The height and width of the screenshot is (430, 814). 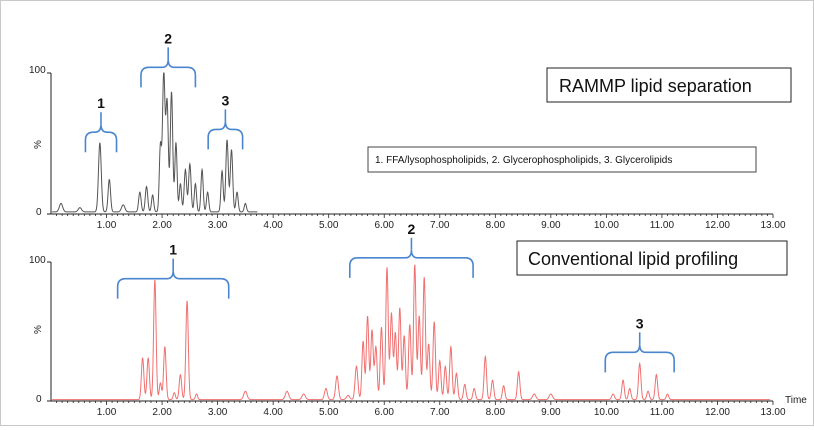 I want to click on top-x-tick-label: 11.00, so click(x=662, y=225).